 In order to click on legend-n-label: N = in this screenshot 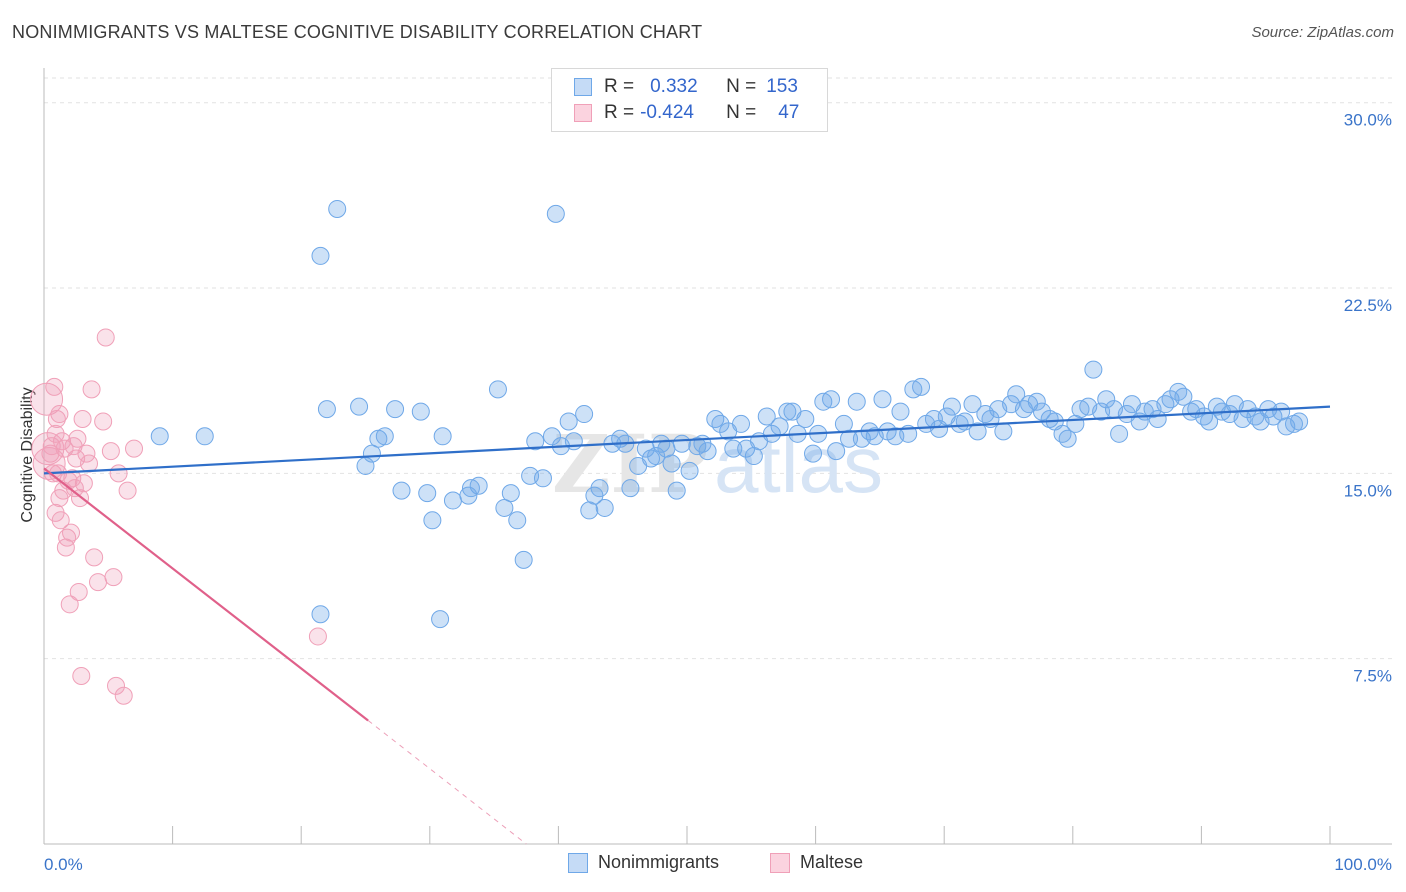, I will do `click(741, 112)`.